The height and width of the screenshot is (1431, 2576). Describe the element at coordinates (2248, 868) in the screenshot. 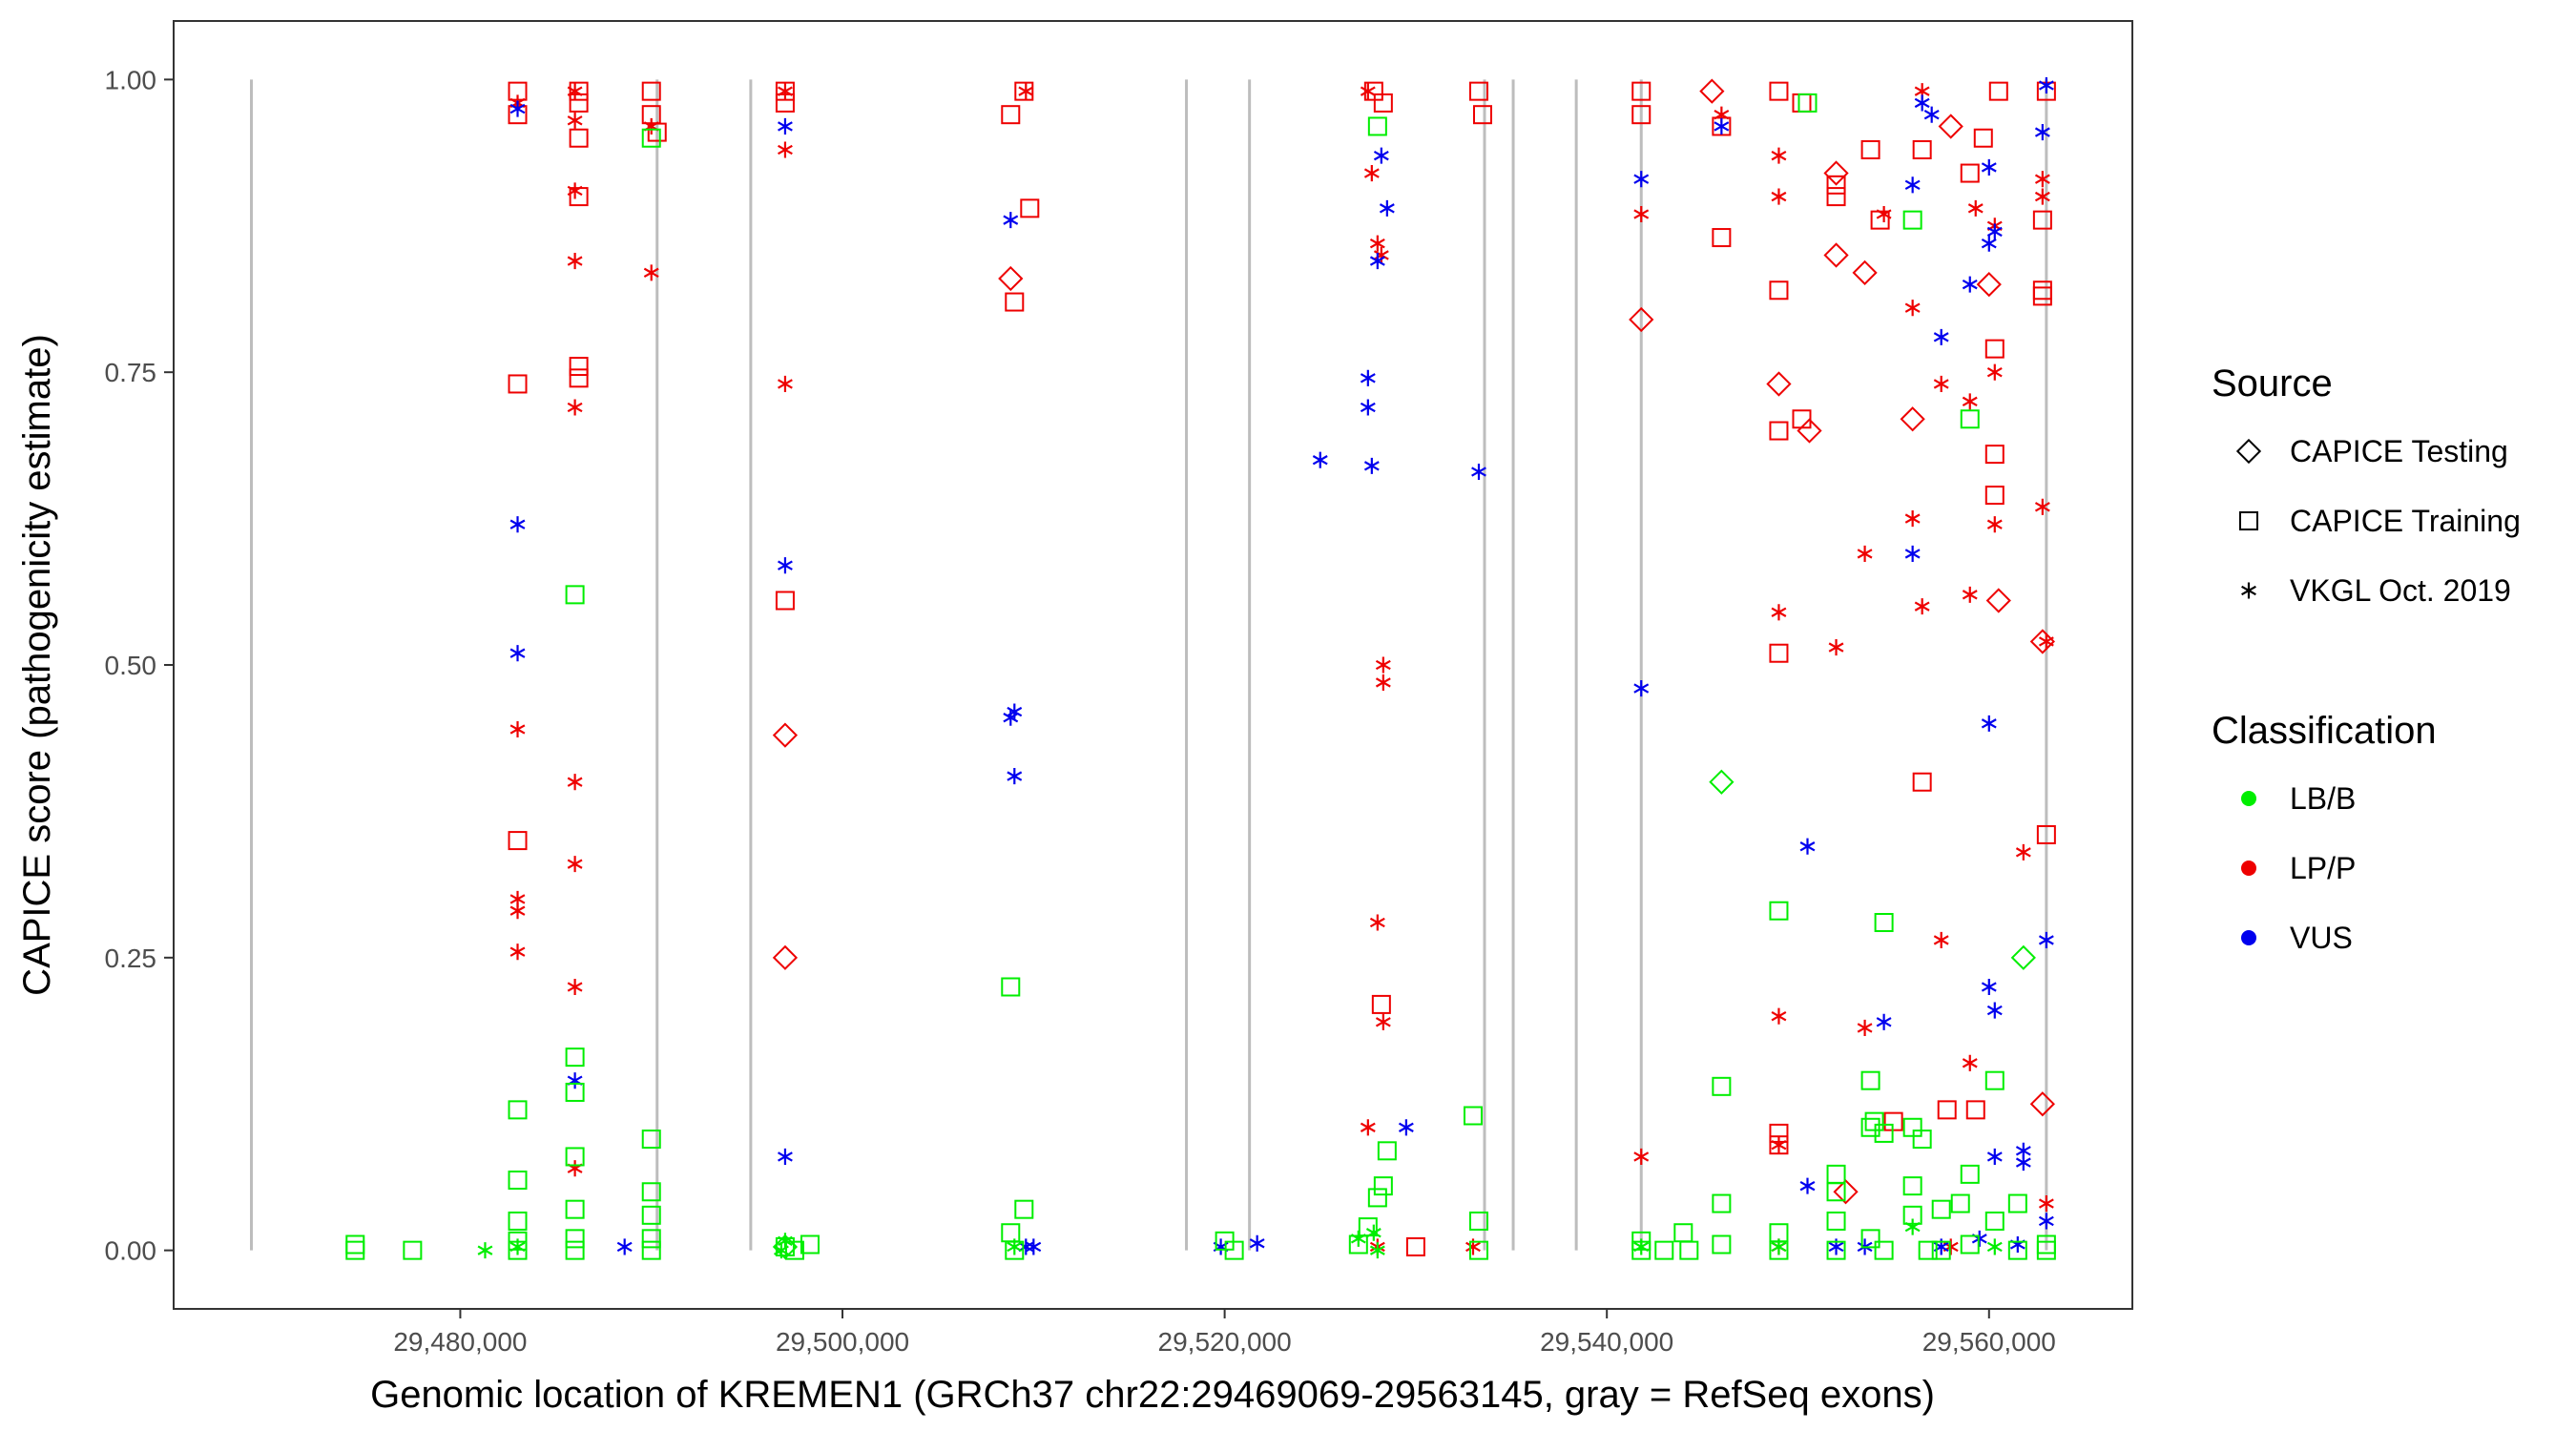

I see `legend-class-icons` at that location.